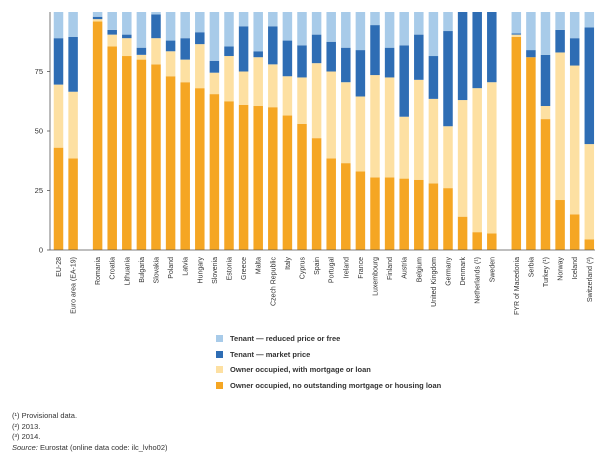 This screenshot has width=609, height=465. Describe the element at coordinates (171, 268) in the screenshot. I see `x-tick-label: Poland` at that location.